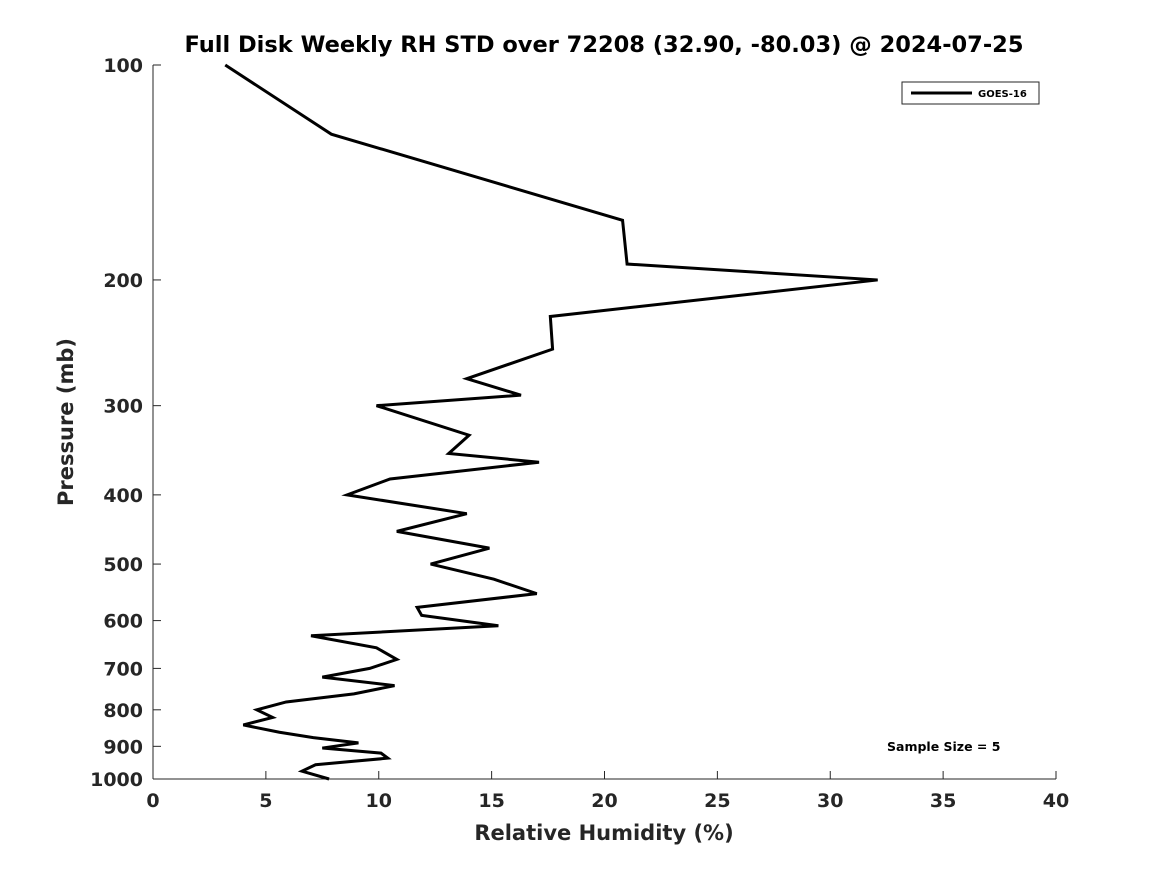  What do you see at coordinates (603, 833) in the screenshot?
I see `x-axis-label: Relative Humidity (%)` at bounding box center [603, 833].